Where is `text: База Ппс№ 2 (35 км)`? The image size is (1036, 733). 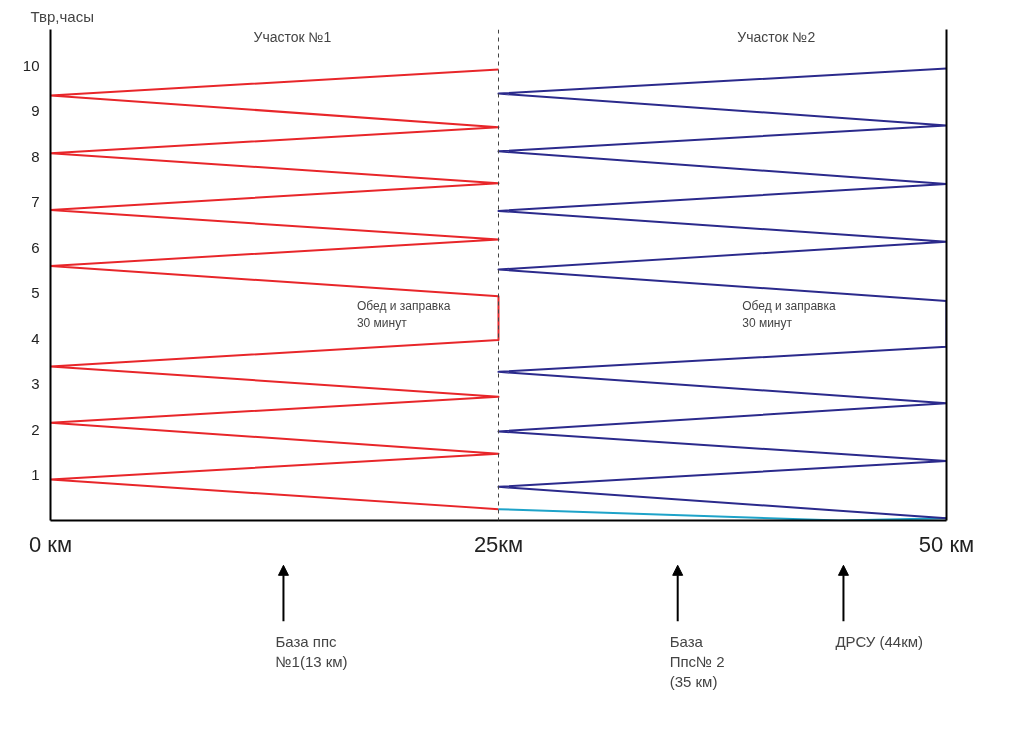
text: База Ппс№ 2 (35 км) is located at coordinates (697, 661).